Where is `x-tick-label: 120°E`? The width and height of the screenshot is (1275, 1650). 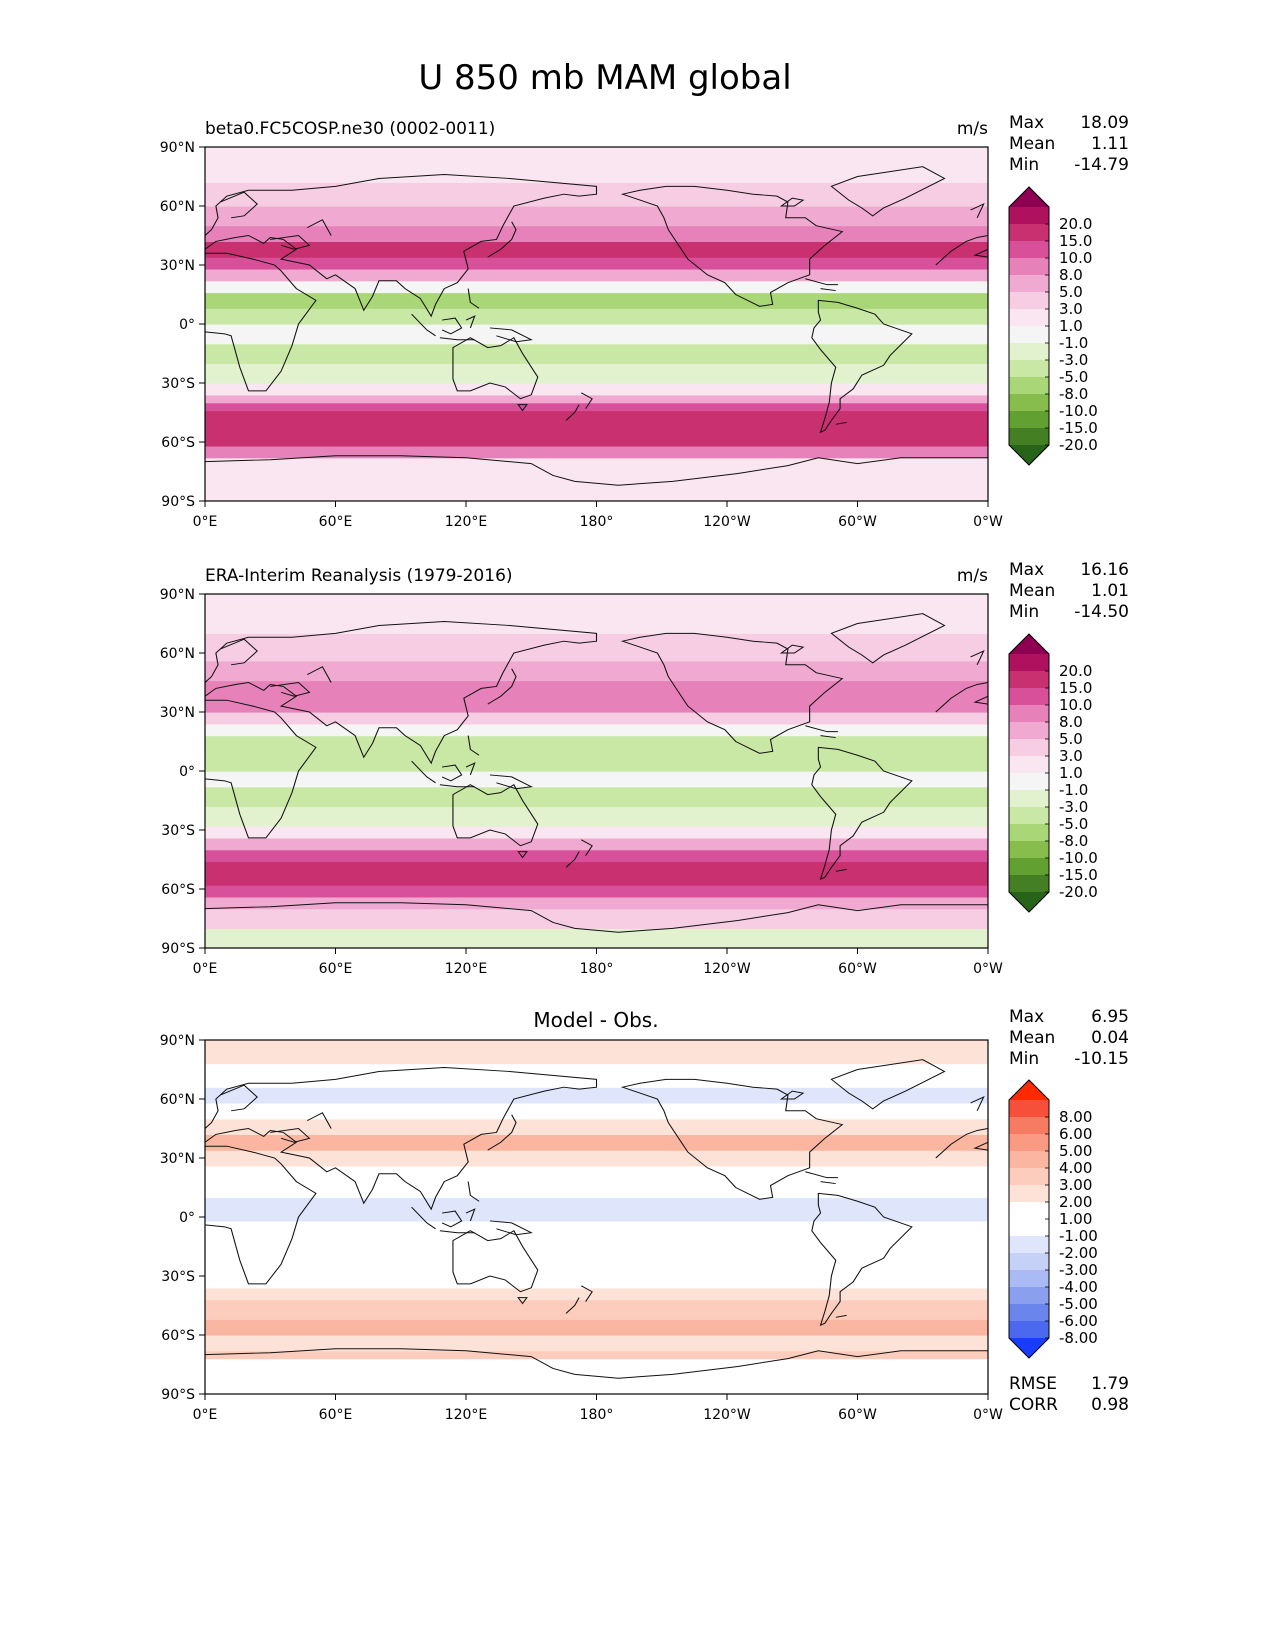
x-tick-label: 120°E is located at coordinates (466, 522).